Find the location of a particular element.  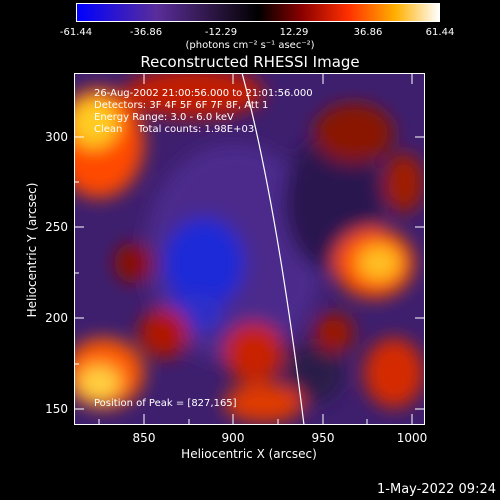

y-tick-label: 300 is located at coordinates (56, 137).